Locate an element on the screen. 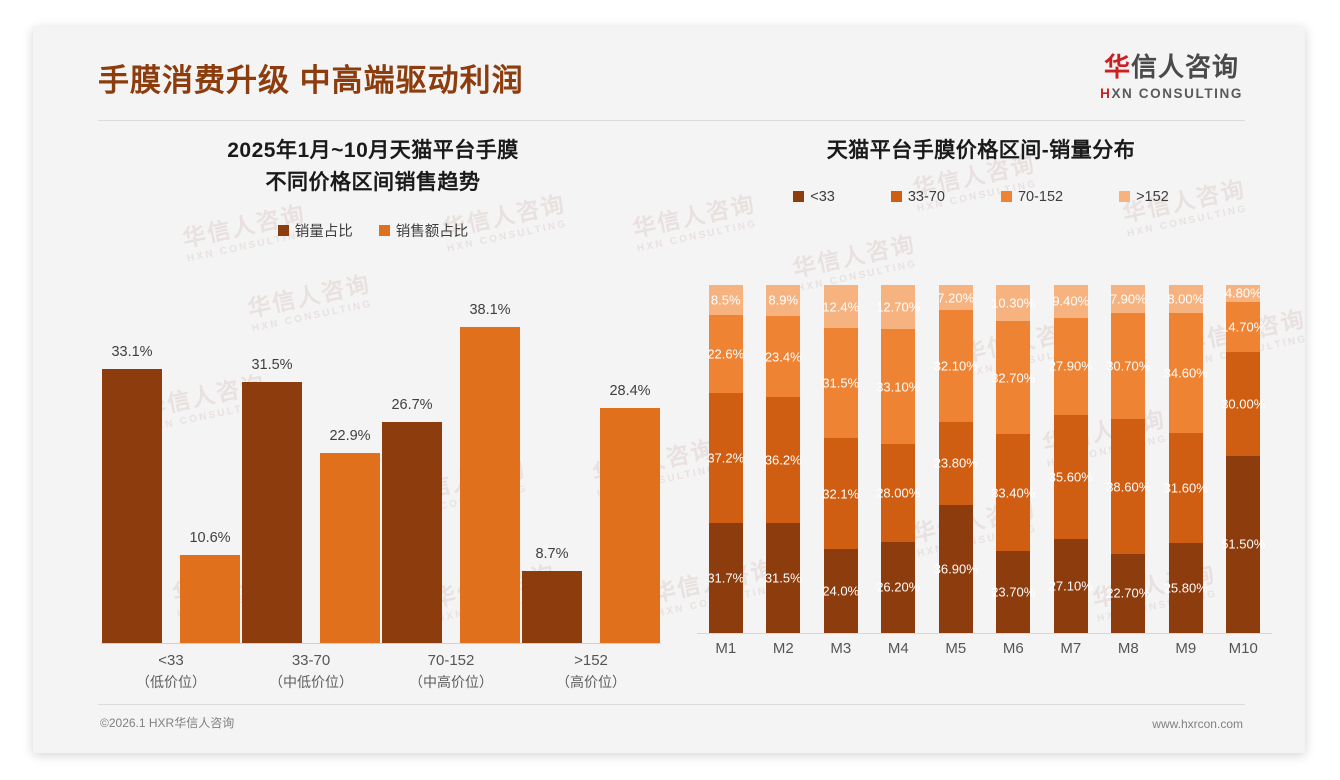  bar-revenue: 38.1% is located at coordinates (490, 472).